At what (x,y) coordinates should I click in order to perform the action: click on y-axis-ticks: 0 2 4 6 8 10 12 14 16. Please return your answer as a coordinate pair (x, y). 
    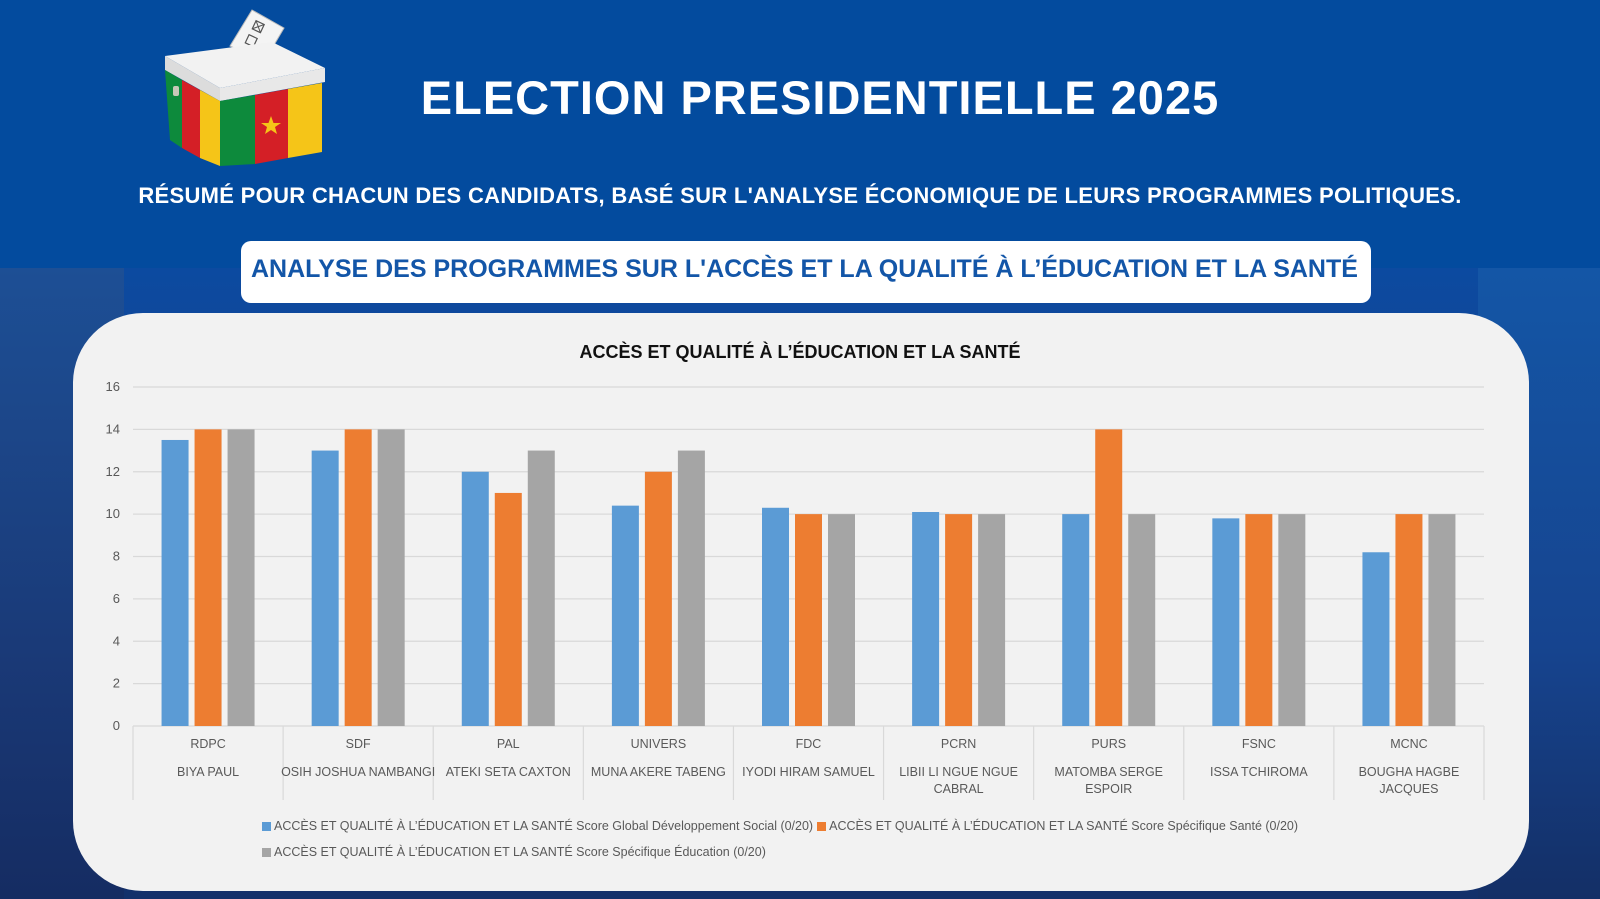
    Looking at the image, I should click on (113, 556).